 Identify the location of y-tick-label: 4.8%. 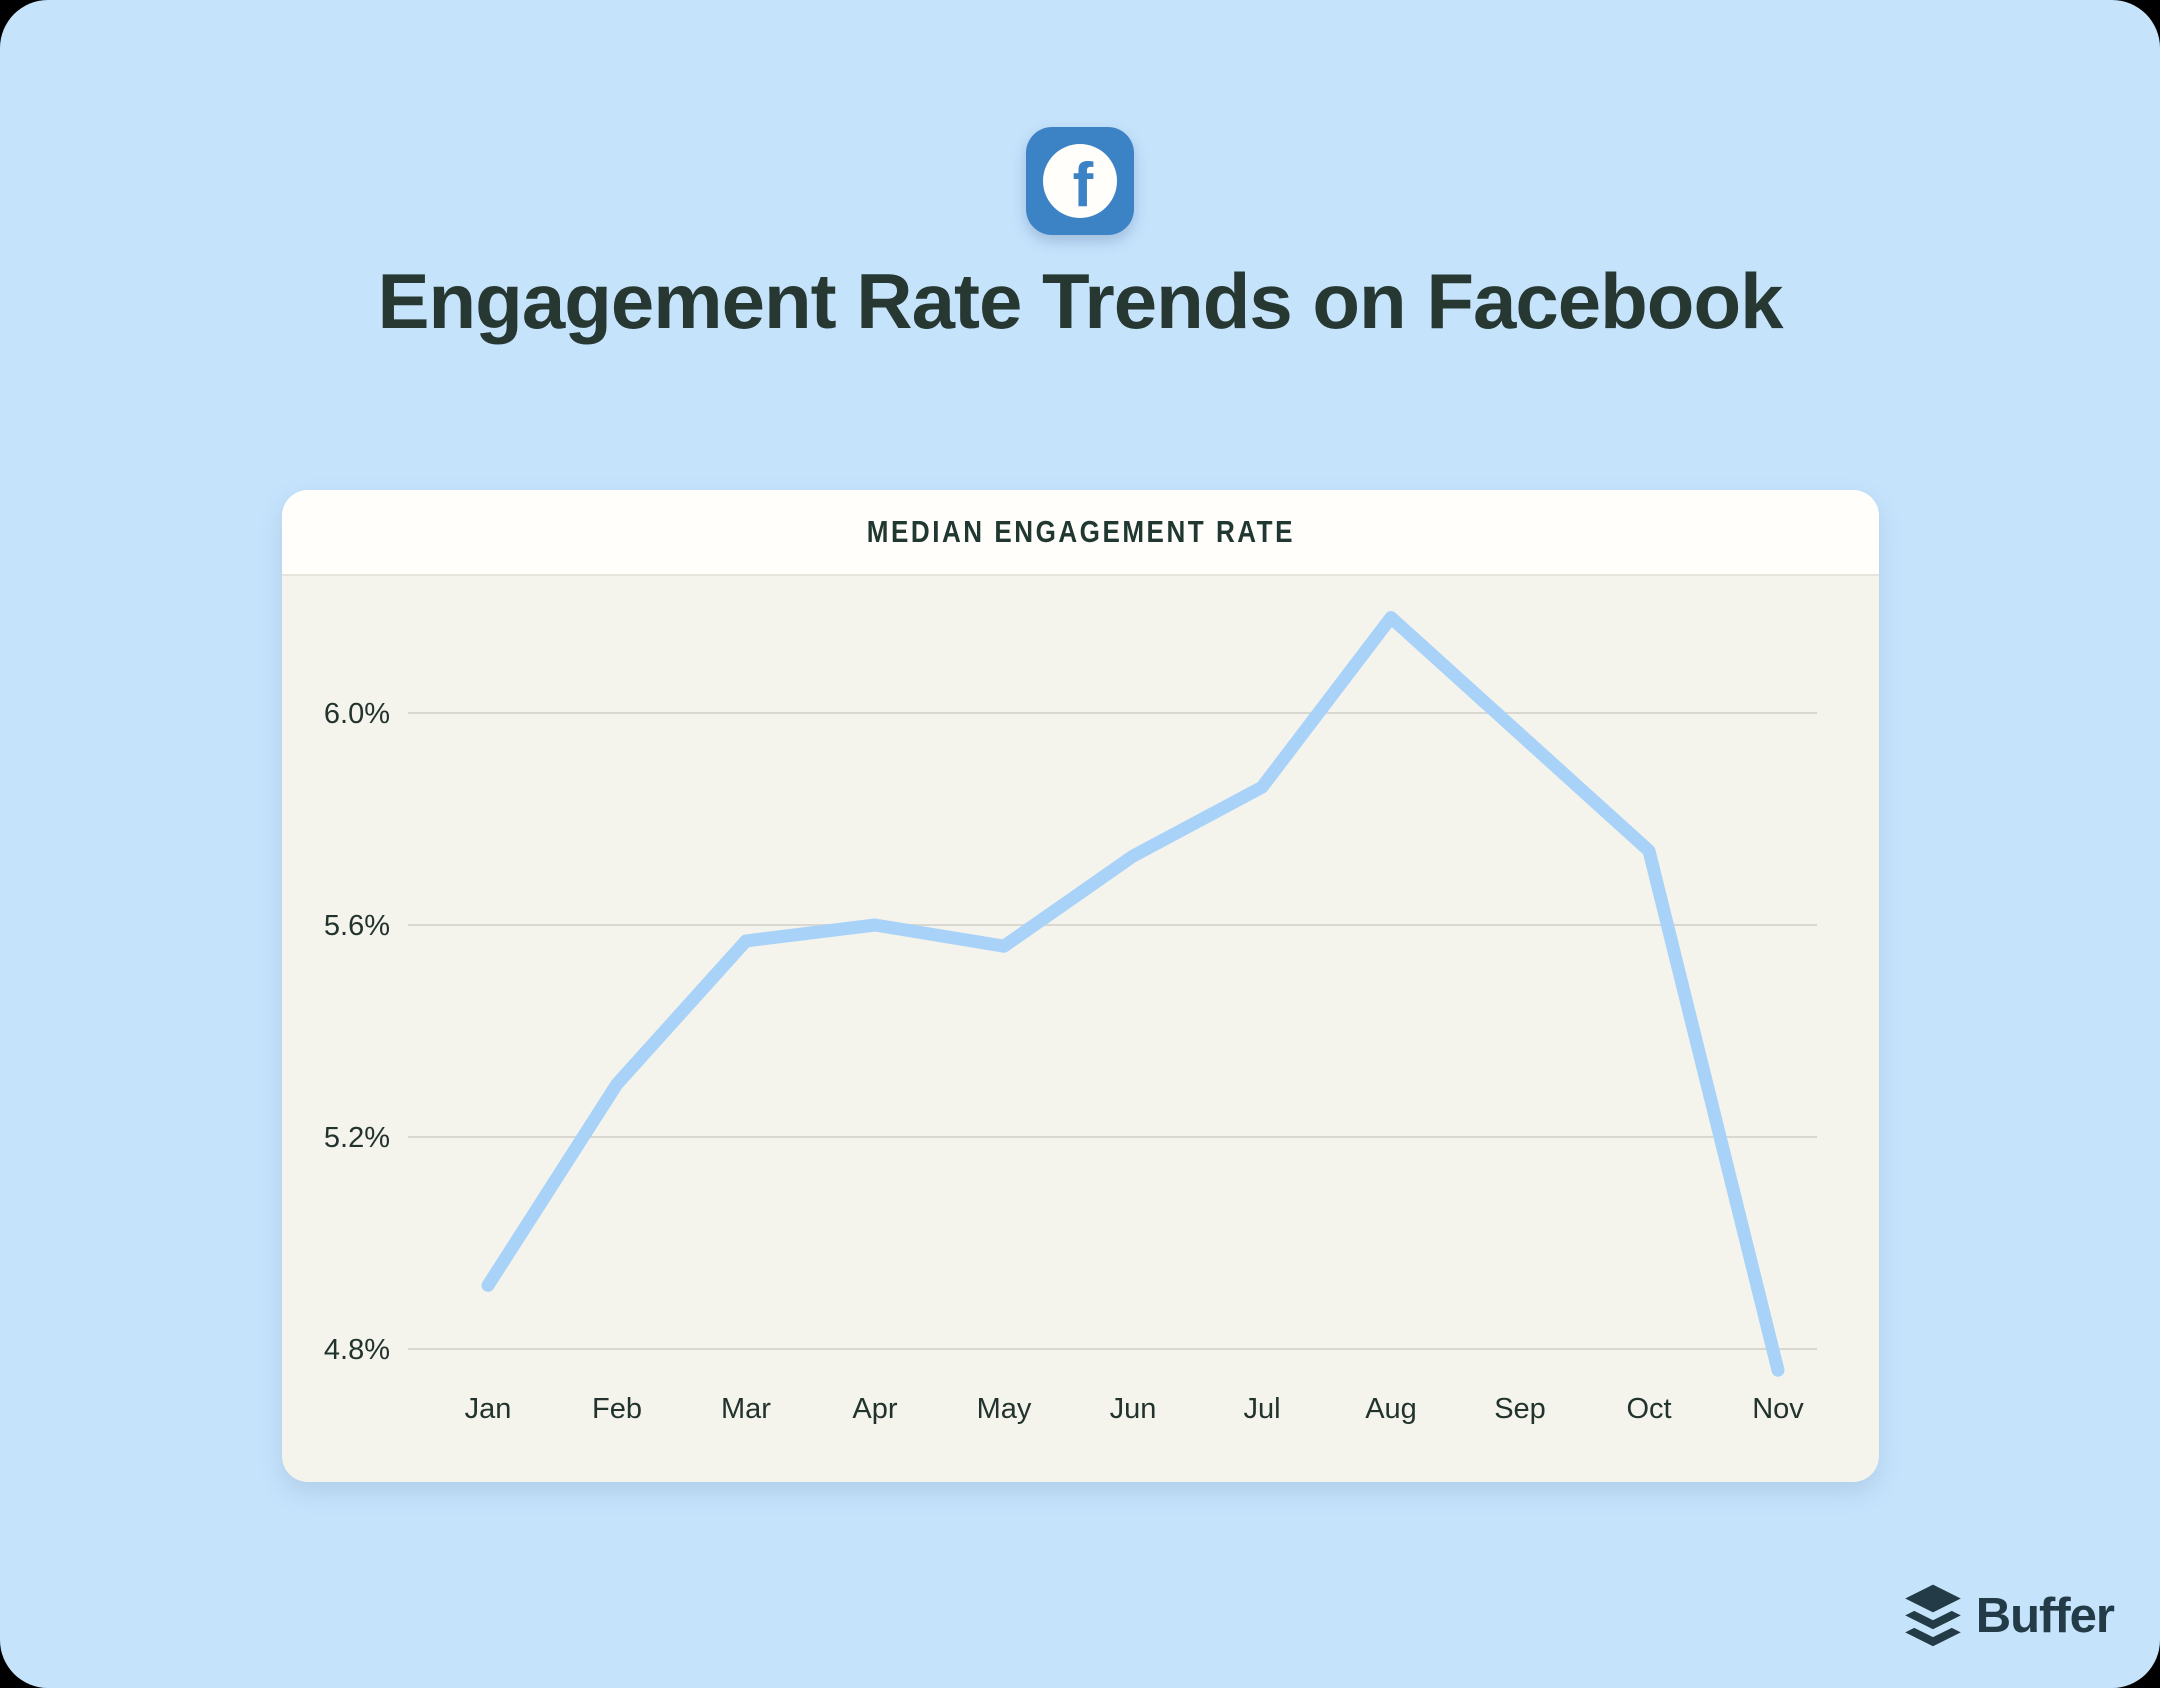
(357, 1350).